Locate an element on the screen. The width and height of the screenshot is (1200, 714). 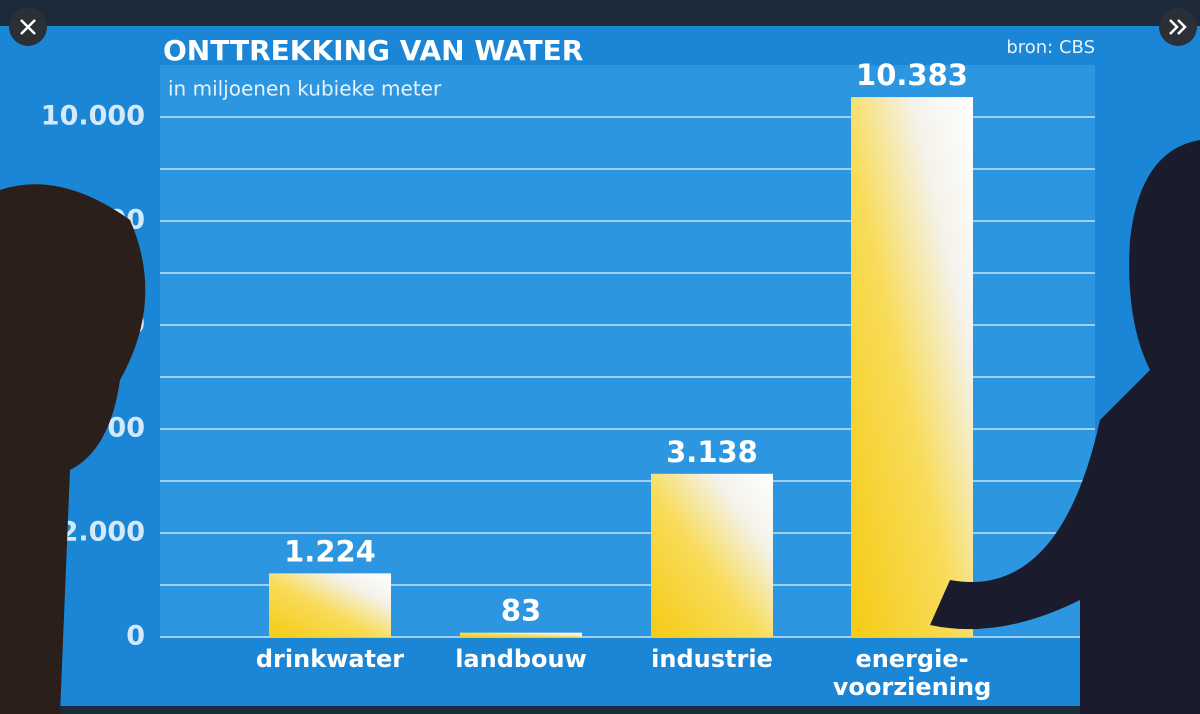
bottom-bar is located at coordinates (600, 710).